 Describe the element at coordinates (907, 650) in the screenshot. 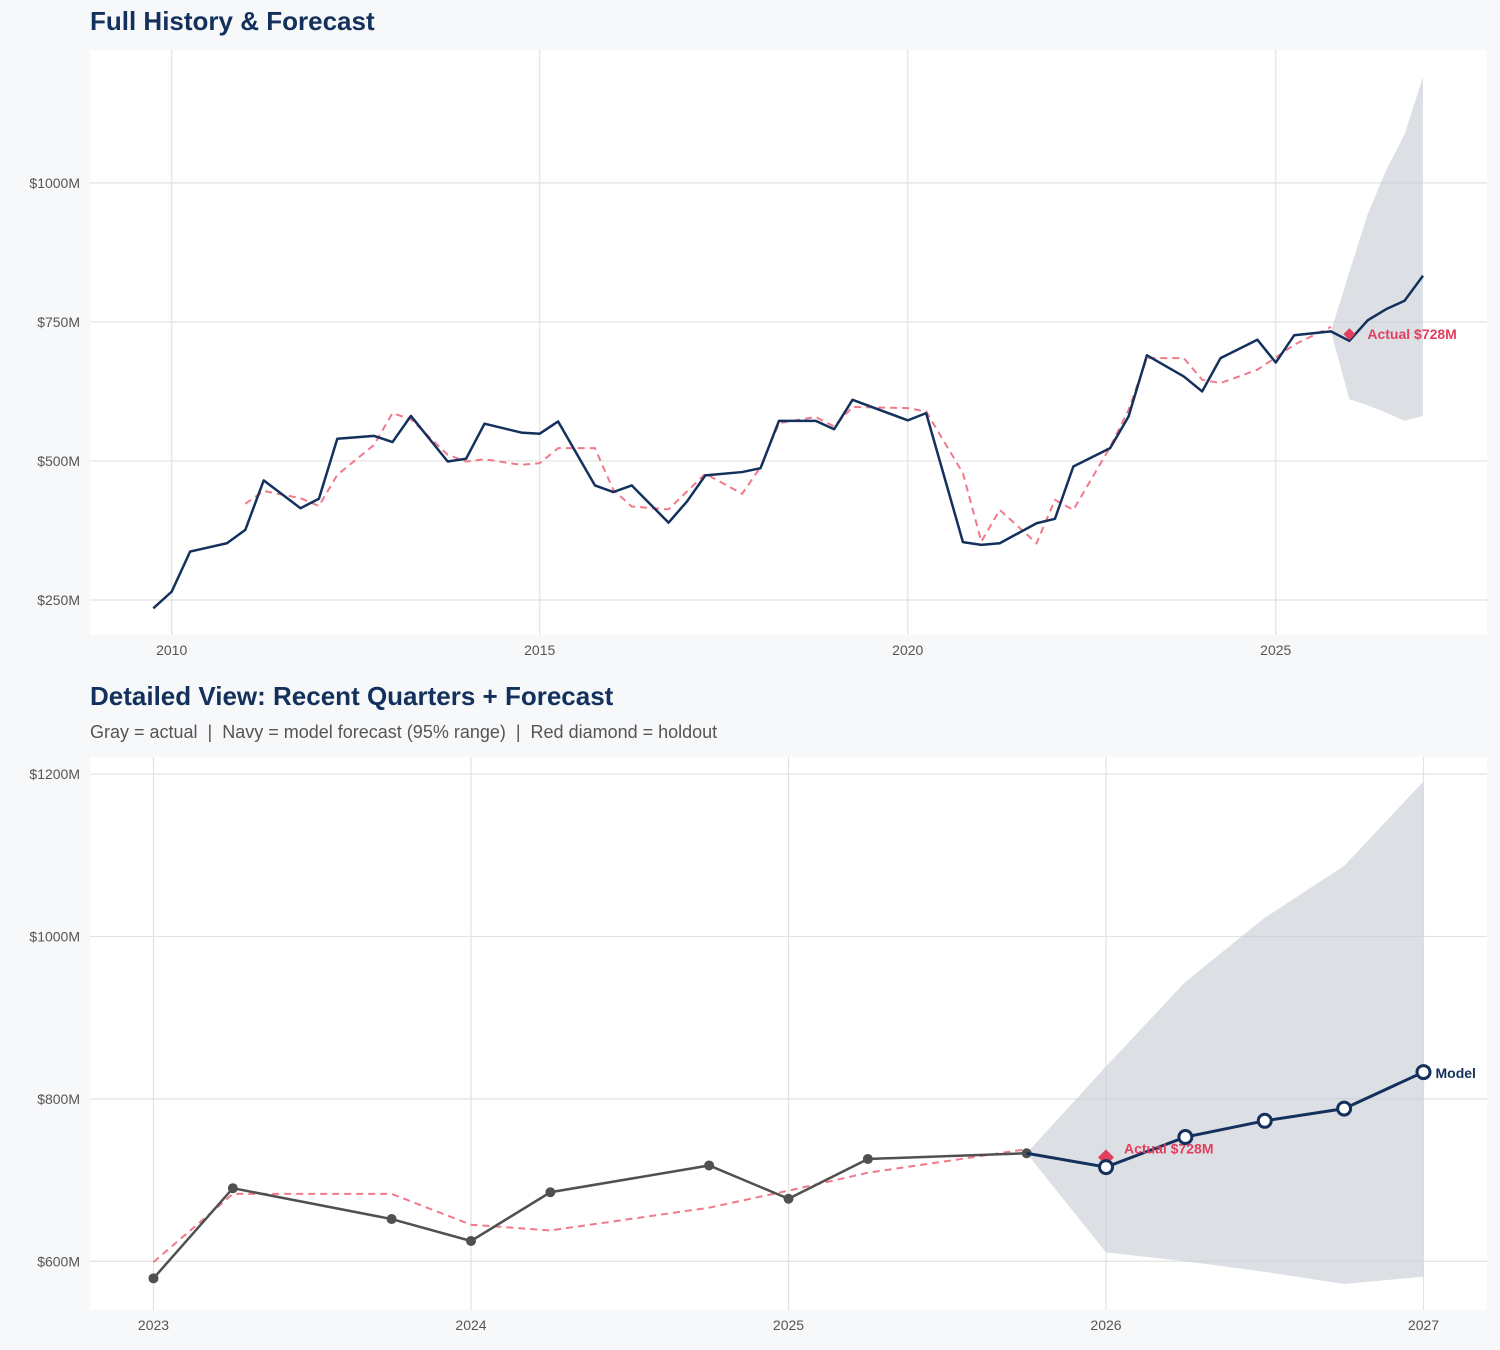

I see `top-x-tick-label: 2020` at that location.